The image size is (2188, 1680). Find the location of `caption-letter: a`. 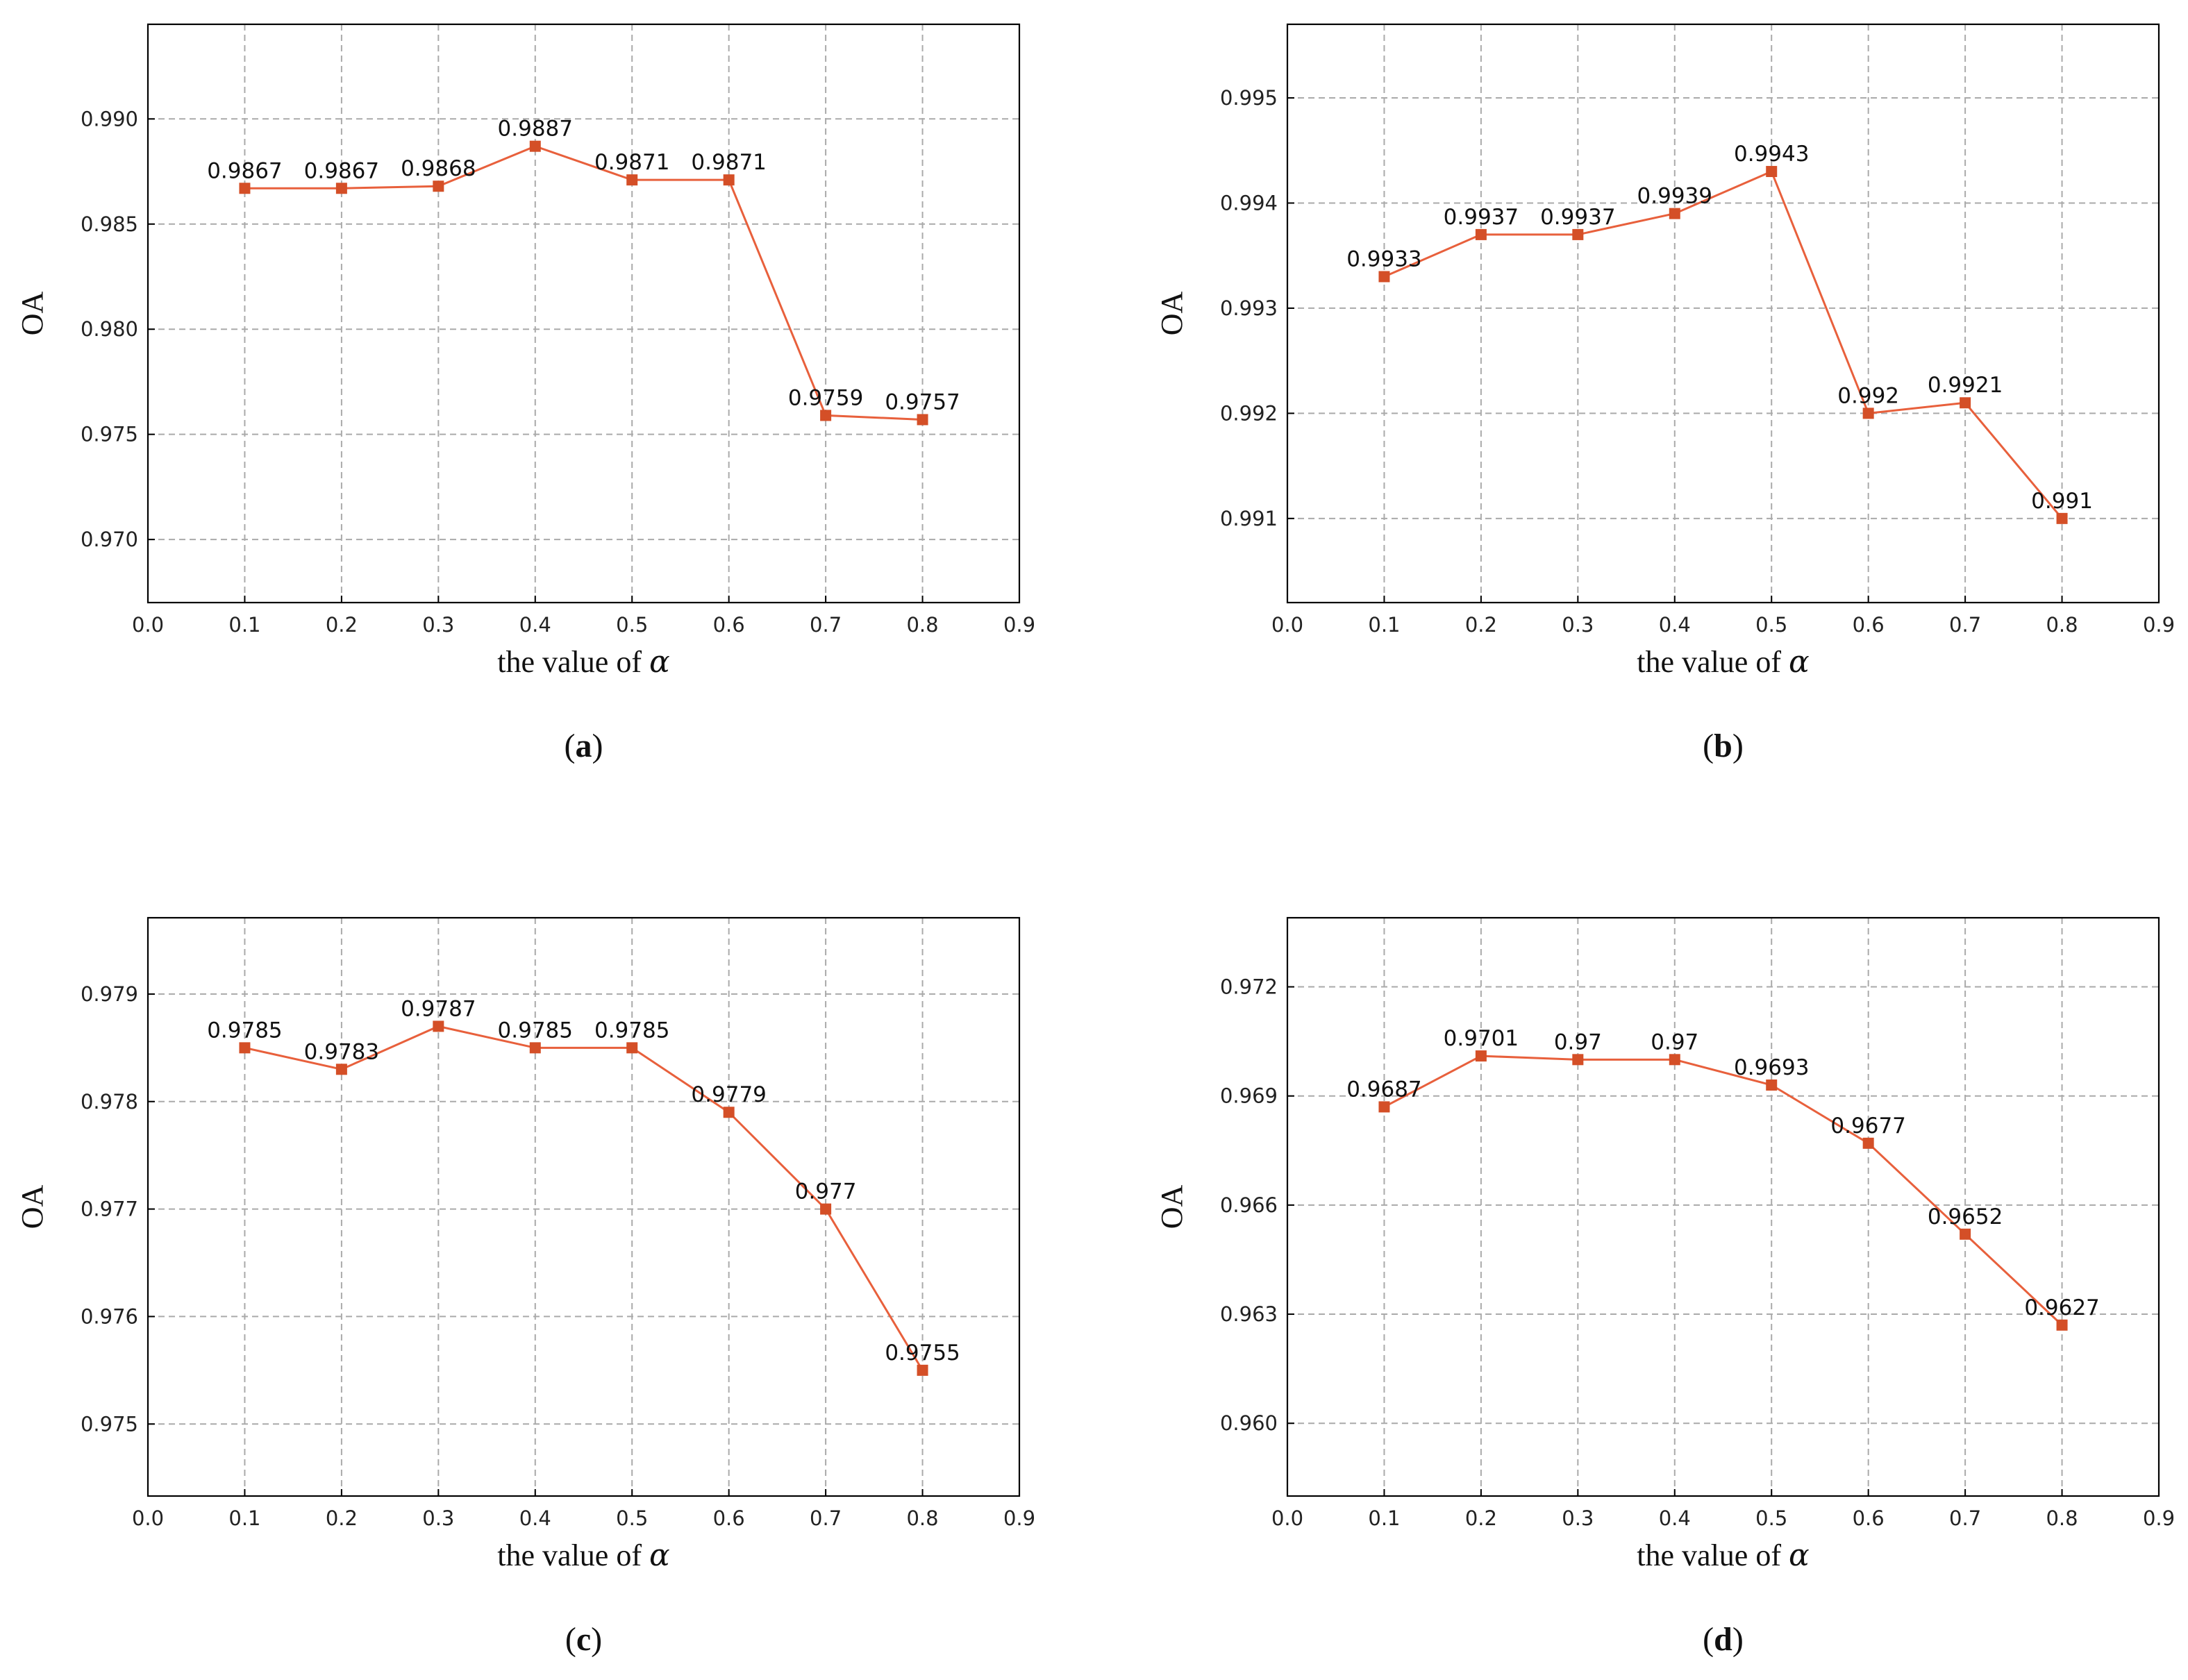

caption-letter: a is located at coordinates (584, 746).